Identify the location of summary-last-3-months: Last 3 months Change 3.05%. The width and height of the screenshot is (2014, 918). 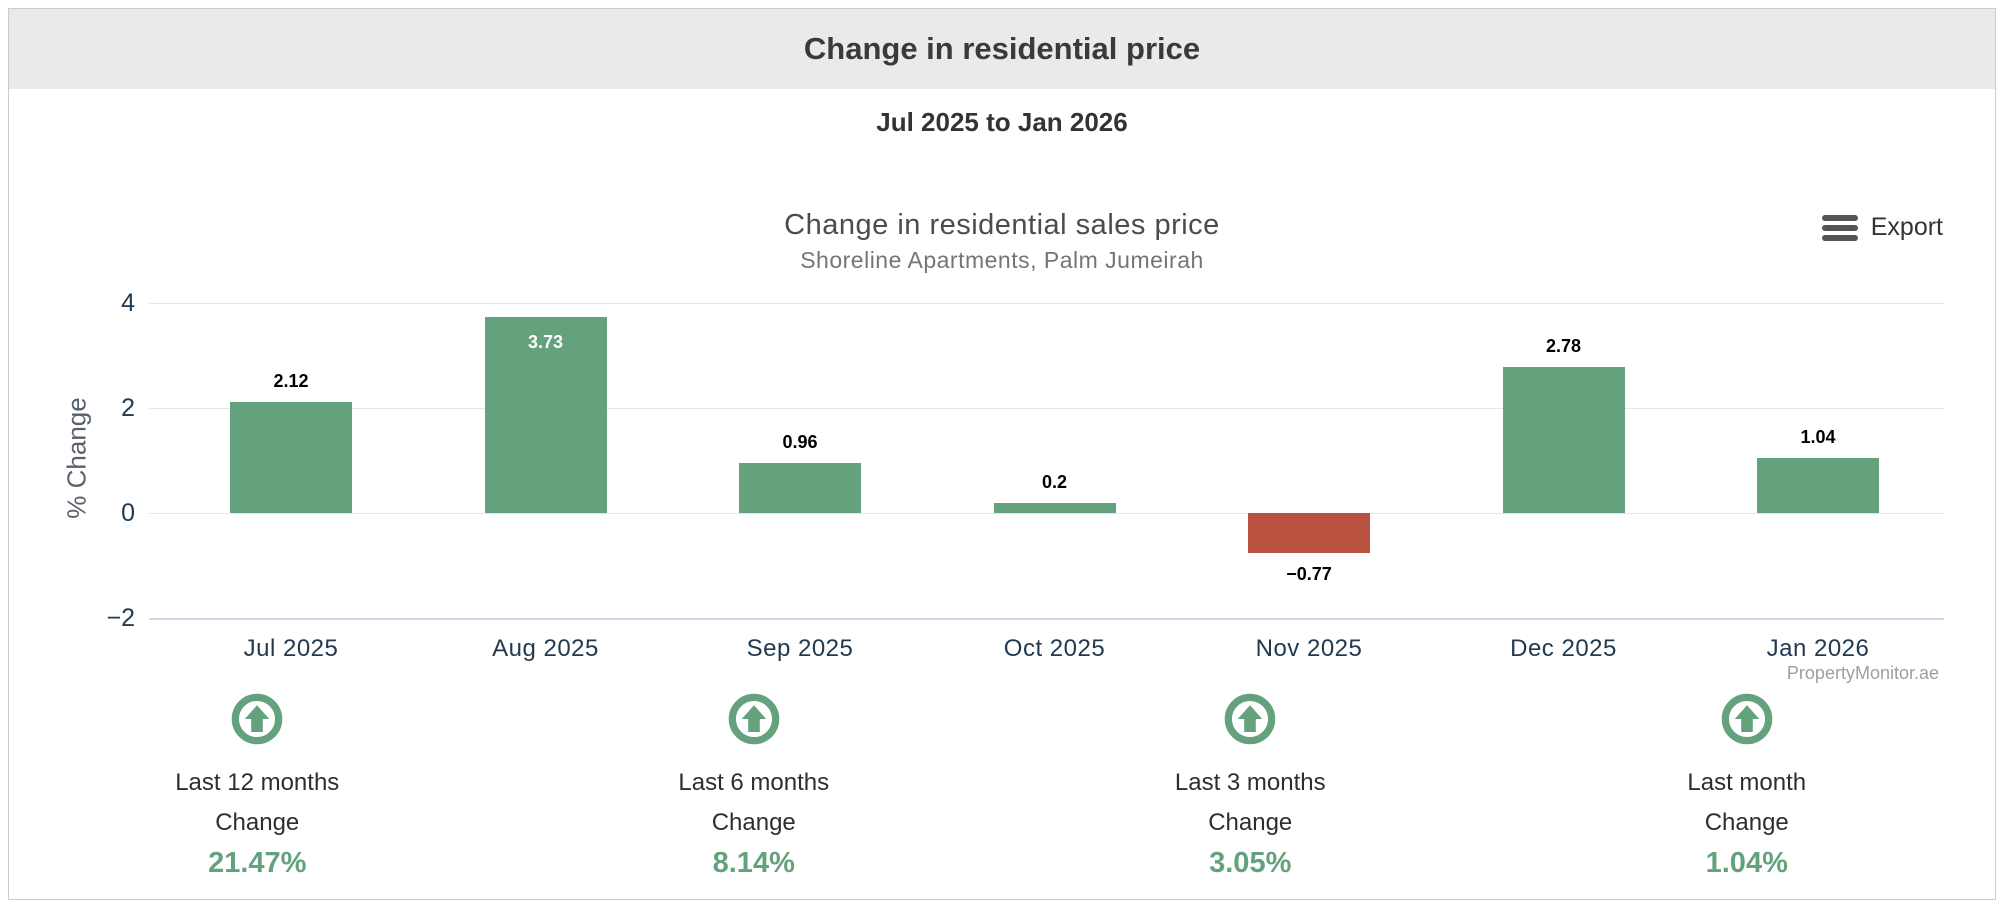
(1250, 788).